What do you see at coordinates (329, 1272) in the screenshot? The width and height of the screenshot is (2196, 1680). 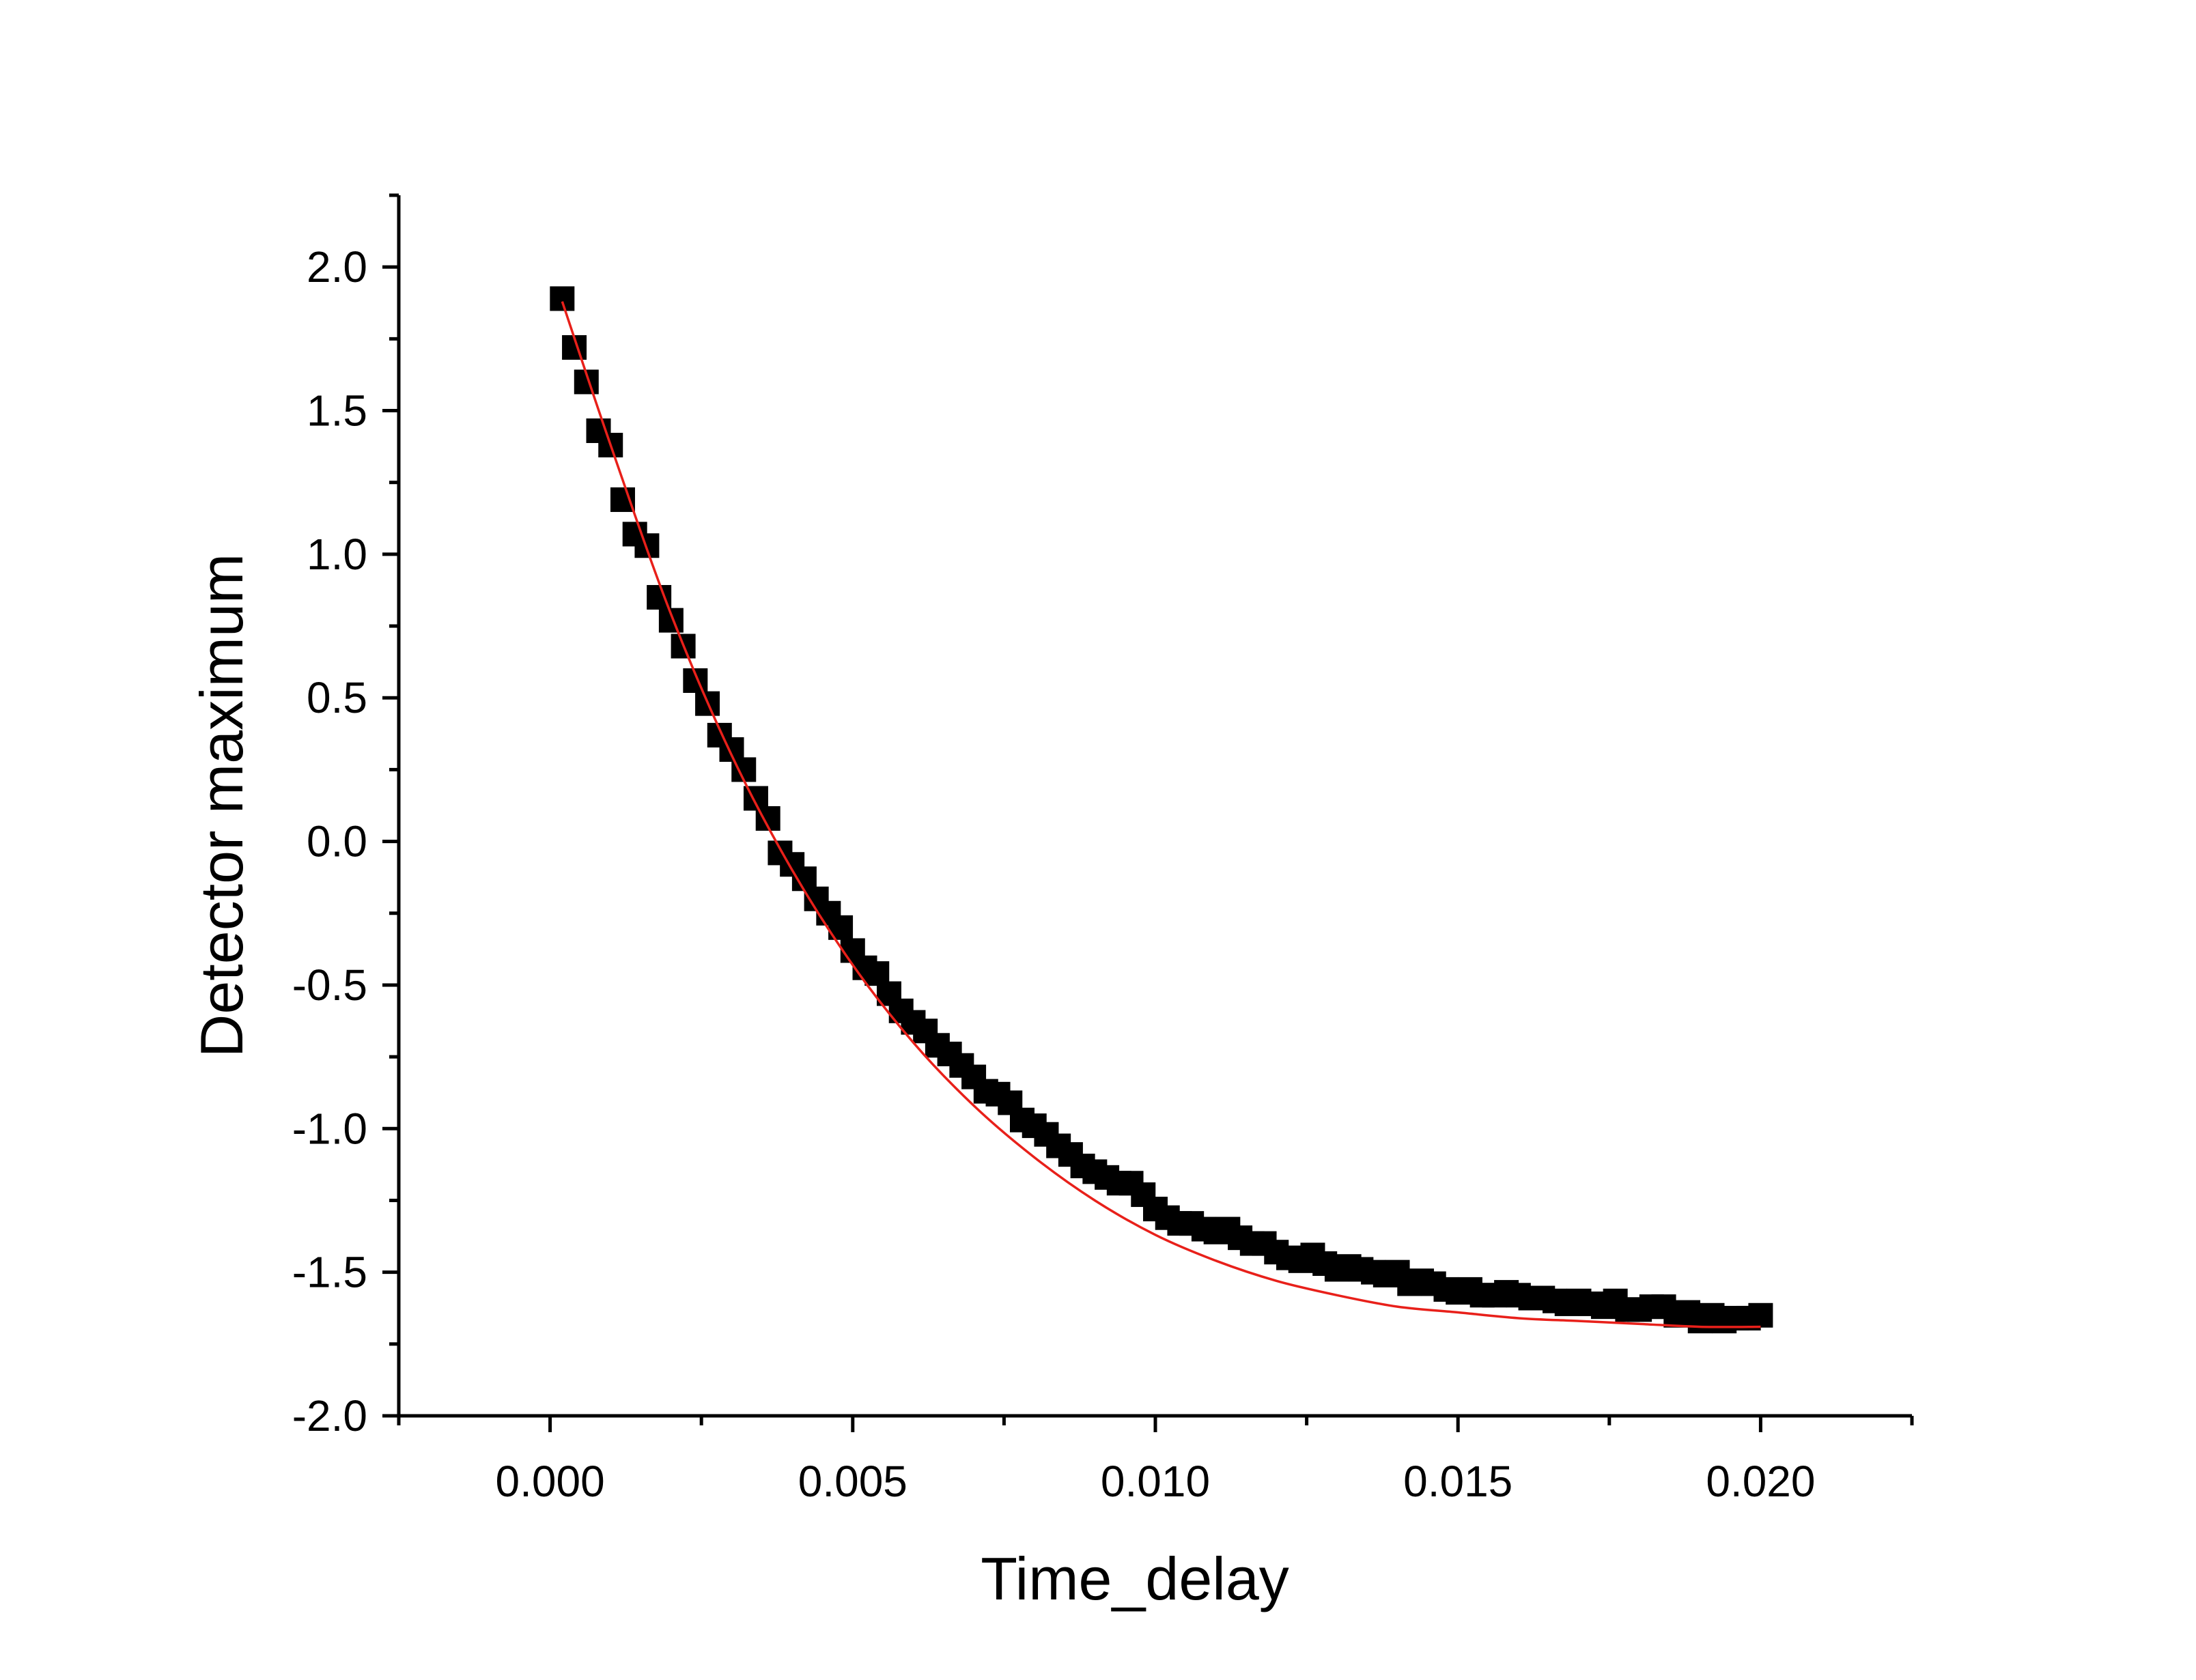 I see `y-tick-label: -1.5` at bounding box center [329, 1272].